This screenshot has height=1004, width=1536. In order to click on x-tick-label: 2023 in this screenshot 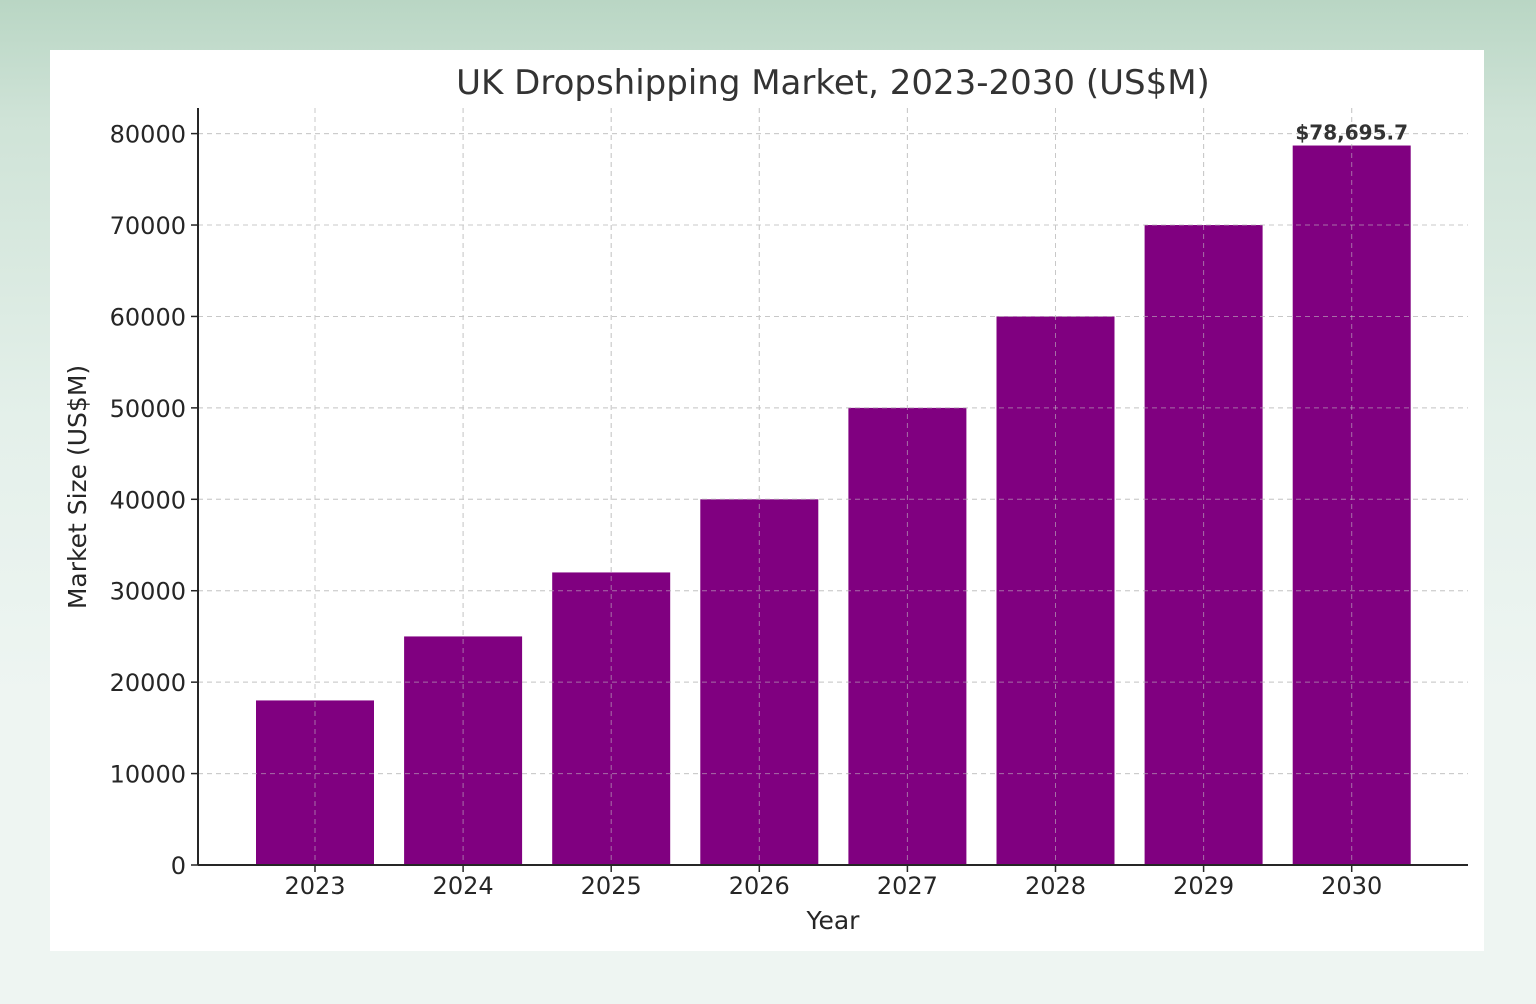, I will do `click(314, 886)`.